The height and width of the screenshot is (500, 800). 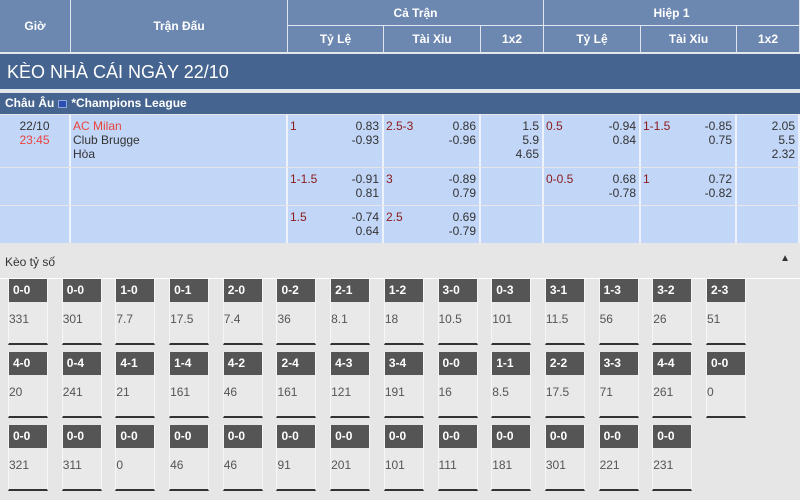 What do you see at coordinates (30, 103) in the screenshot?
I see `league-region: Châu Âu` at bounding box center [30, 103].